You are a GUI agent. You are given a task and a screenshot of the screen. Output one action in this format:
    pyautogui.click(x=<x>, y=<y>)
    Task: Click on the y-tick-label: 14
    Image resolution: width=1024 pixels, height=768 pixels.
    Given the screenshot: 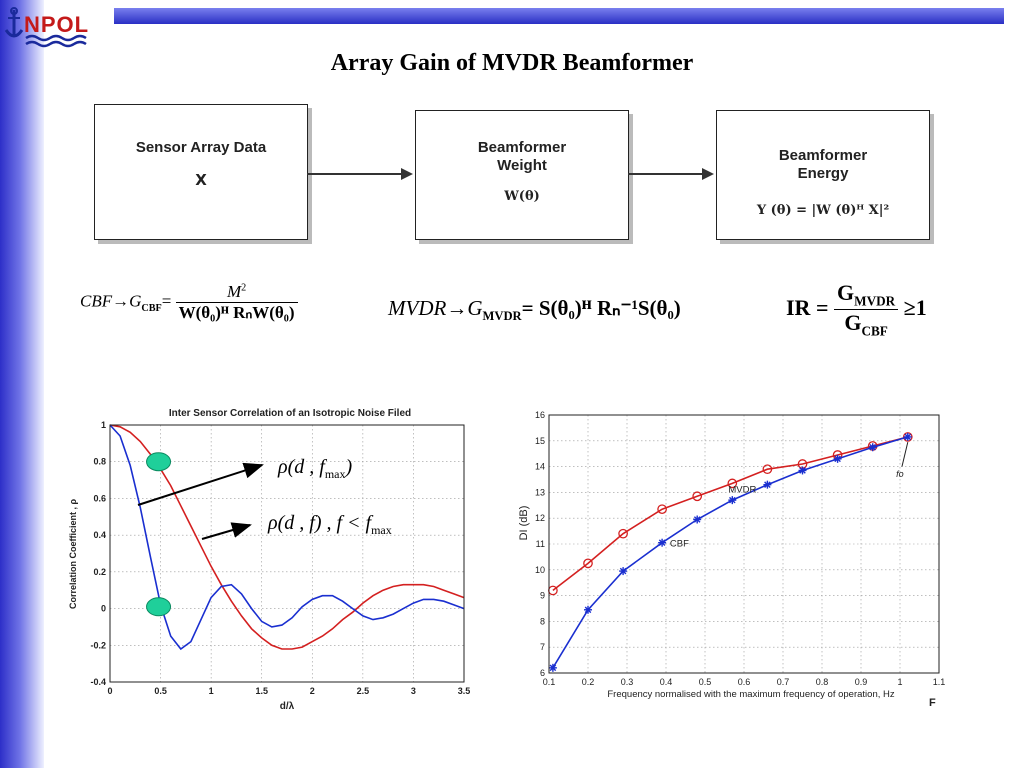 What is the action you would take?
    pyautogui.click(x=540, y=467)
    